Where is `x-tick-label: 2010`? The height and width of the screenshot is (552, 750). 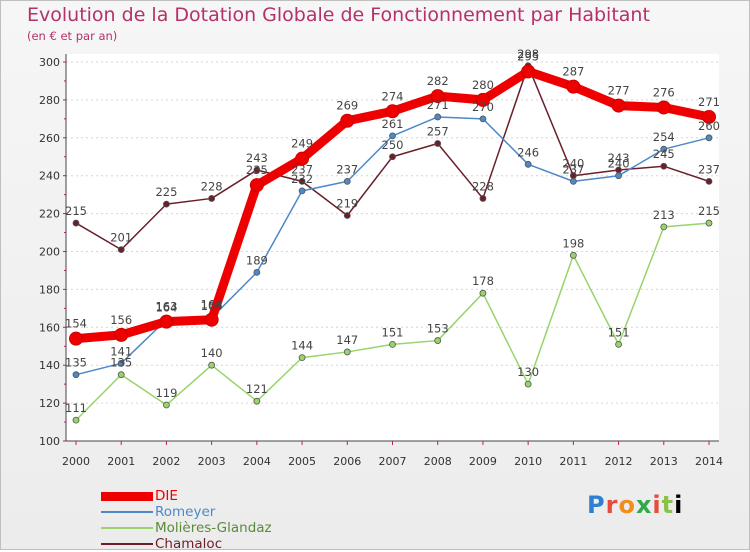
x-tick-label: 2010 is located at coordinates (528, 461).